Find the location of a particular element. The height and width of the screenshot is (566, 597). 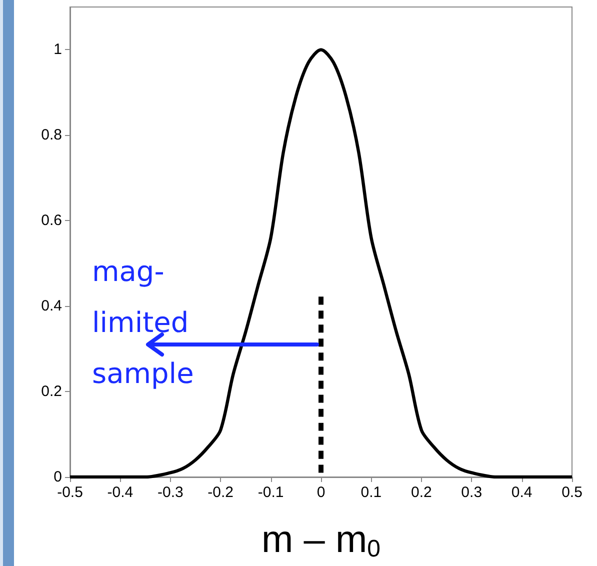

x-tick-label: 0.1 is located at coordinates (371, 492).